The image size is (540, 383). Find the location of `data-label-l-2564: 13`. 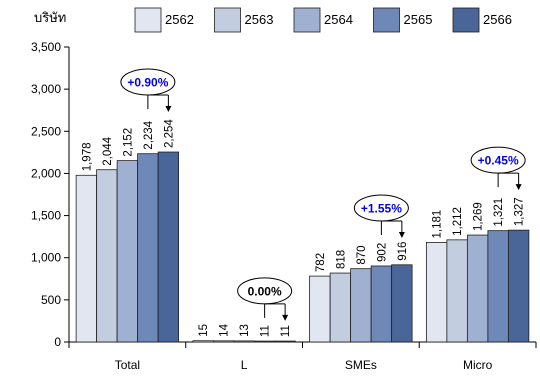

data-label-l-2564: 13 is located at coordinates (245, 330).